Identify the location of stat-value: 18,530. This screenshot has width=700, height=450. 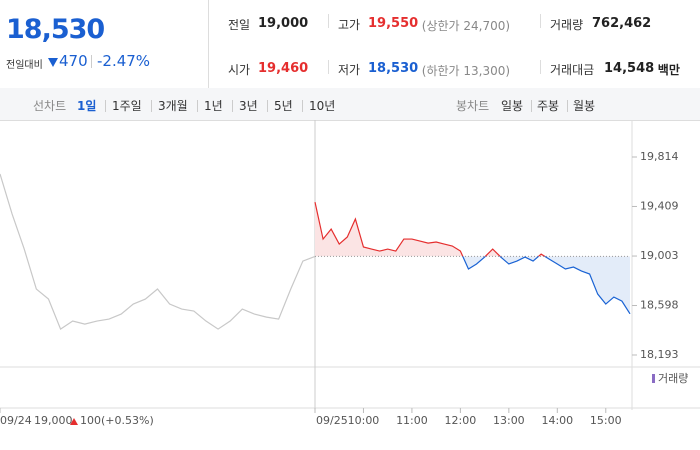
(393, 68).